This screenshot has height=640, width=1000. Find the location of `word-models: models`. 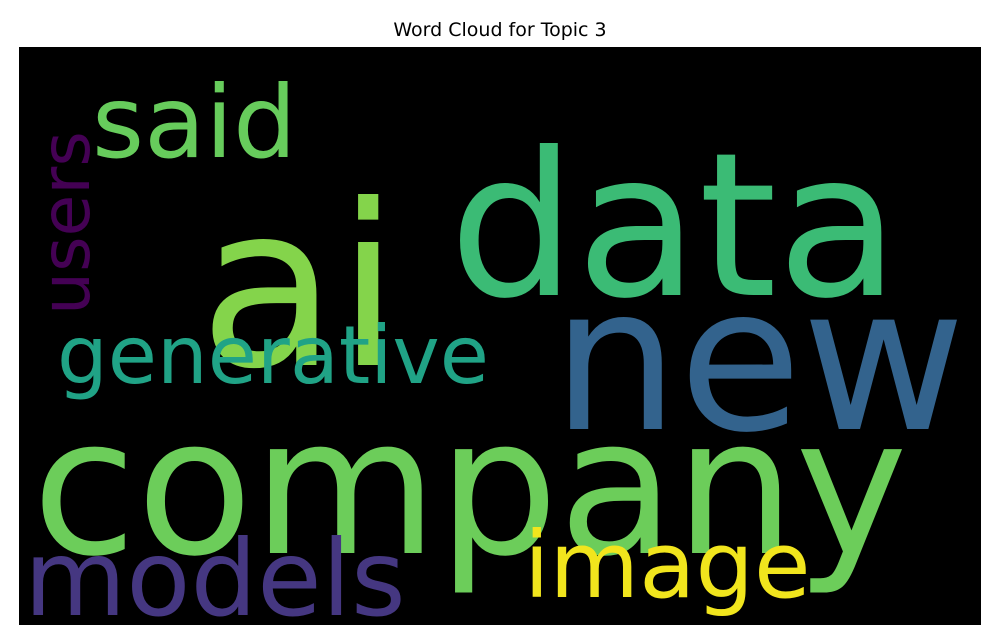

word-models: models is located at coordinates (215, 571).